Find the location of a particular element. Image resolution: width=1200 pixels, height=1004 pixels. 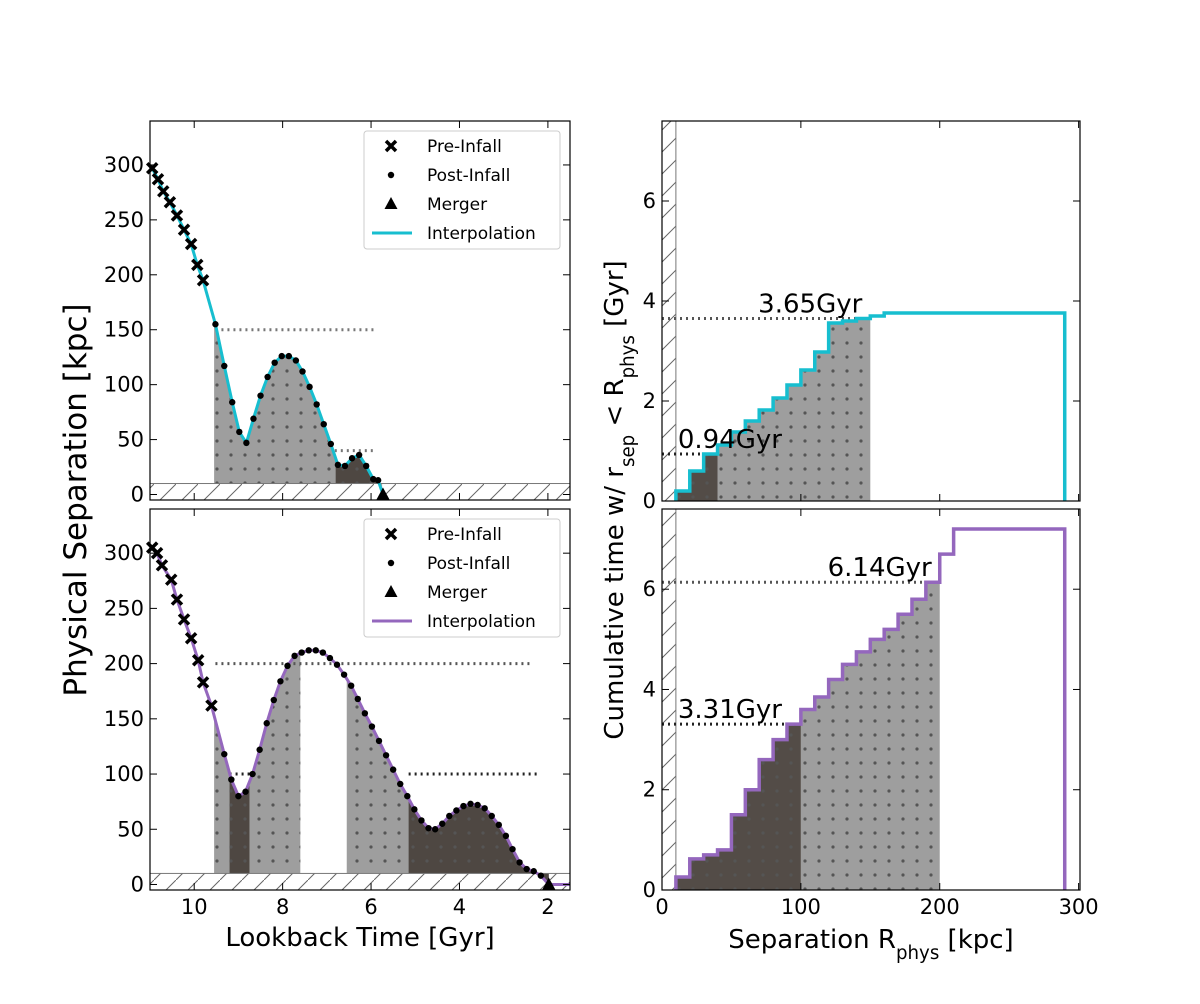

y-tick-label: 2 is located at coordinates (649, 790).